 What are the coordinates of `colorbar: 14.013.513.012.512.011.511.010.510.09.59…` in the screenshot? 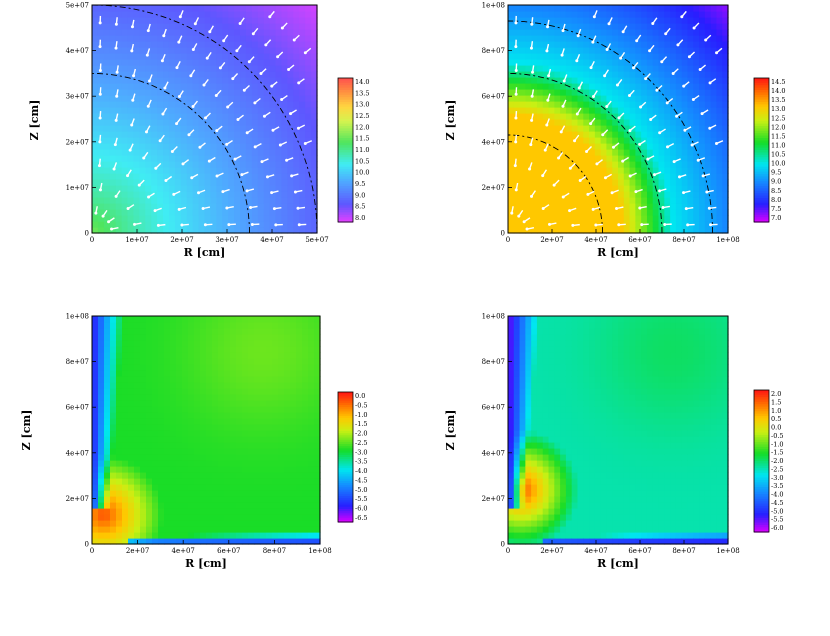 It's located at (353, 150).